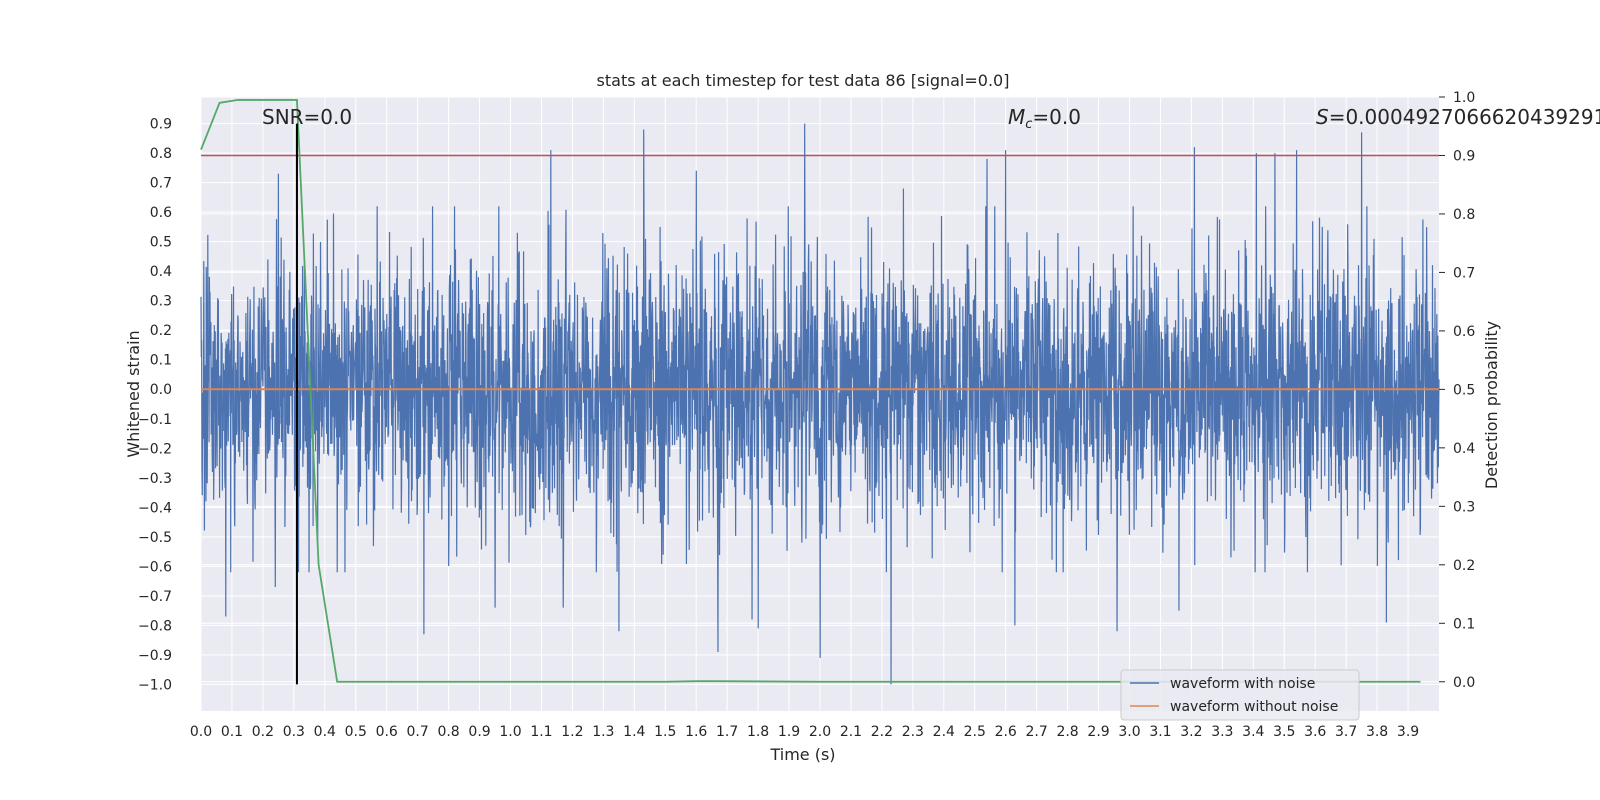  What do you see at coordinates (133, 393) in the screenshot?
I see `y-axis-label: Whitened strain` at bounding box center [133, 393].